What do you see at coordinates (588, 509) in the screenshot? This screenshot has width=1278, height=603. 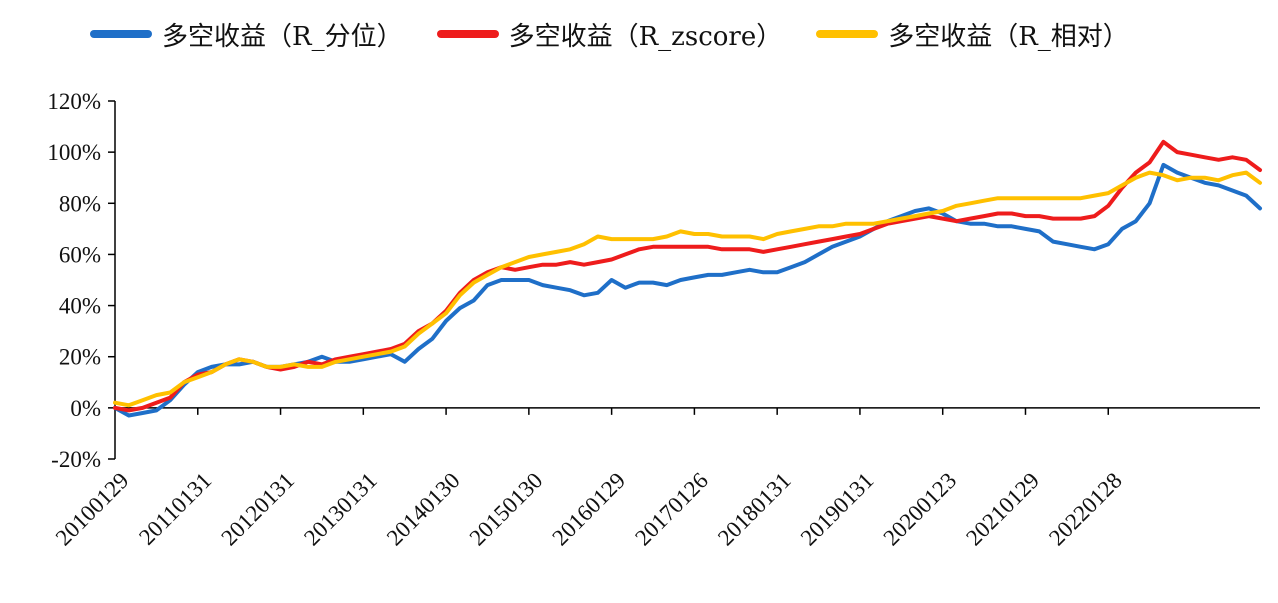 I see `x-tick-label: 20160129` at bounding box center [588, 509].